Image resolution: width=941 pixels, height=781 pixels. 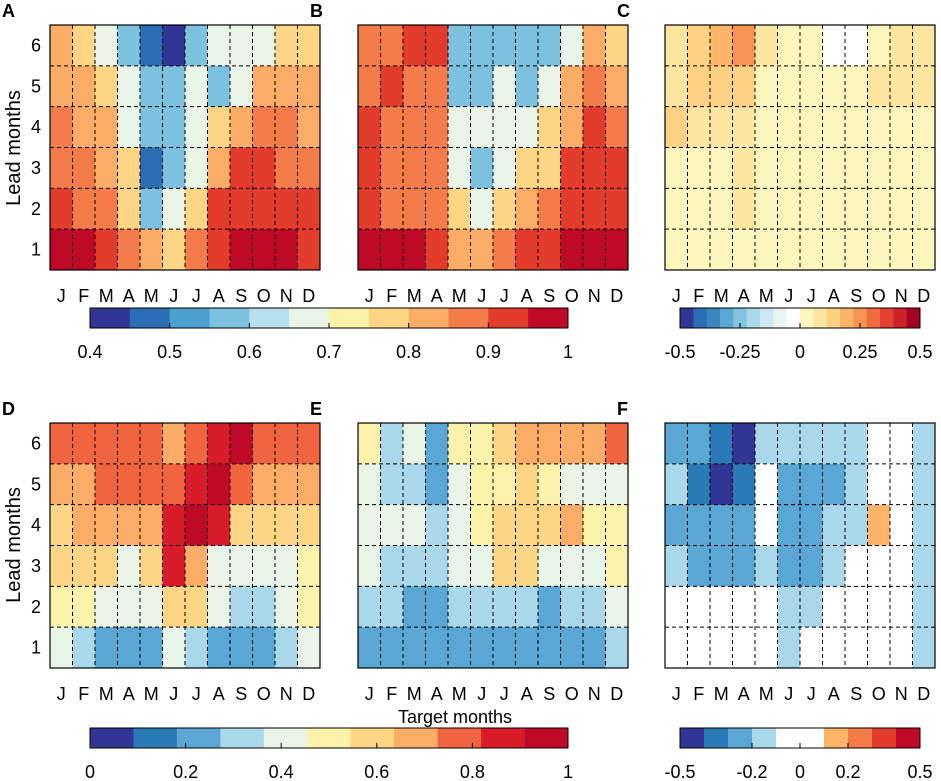 What do you see at coordinates (219, 484) in the screenshot?
I see `cell-D-lead5-month8` at bounding box center [219, 484].